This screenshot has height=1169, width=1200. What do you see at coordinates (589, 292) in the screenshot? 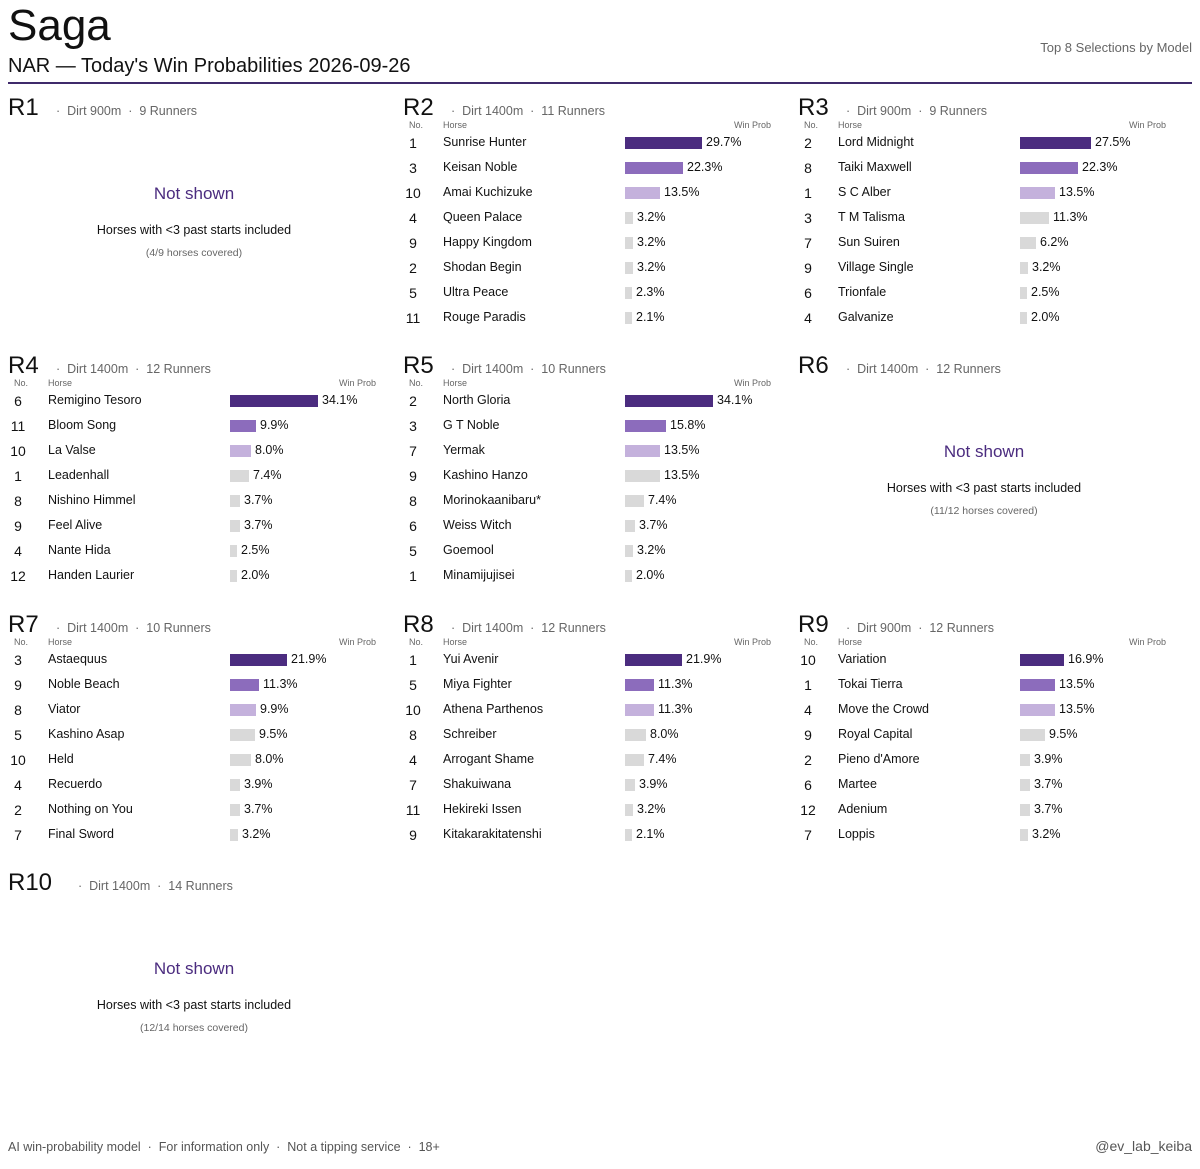
I see `runner-row: 5 Ultra Peace 2.3%` at bounding box center [589, 292].